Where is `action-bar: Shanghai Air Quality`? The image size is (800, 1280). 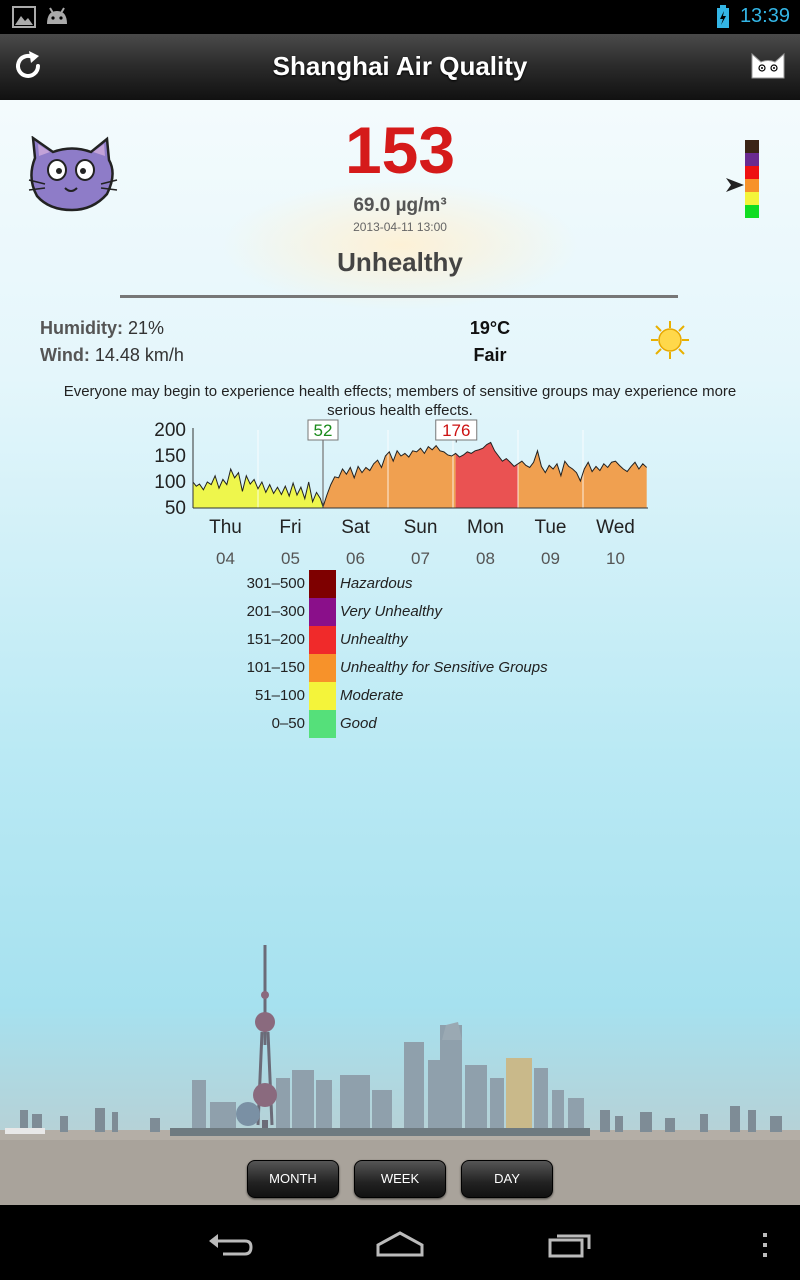 action-bar: Shanghai Air Quality is located at coordinates (400, 68).